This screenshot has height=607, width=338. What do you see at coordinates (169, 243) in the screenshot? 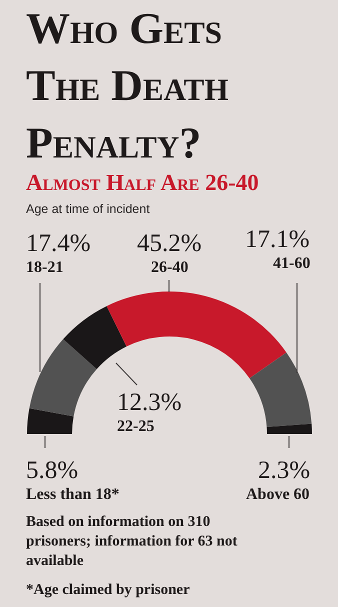
I see `data-label: 45.2%` at bounding box center [169, 243].